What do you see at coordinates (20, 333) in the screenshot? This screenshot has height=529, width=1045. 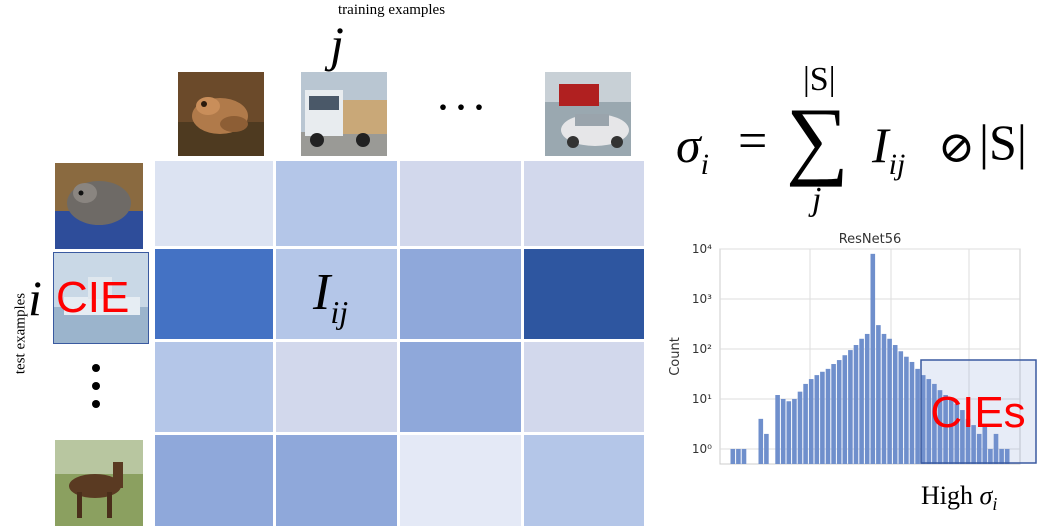 I see `test-examples-label: test examples` at bounding box center [20, 333].